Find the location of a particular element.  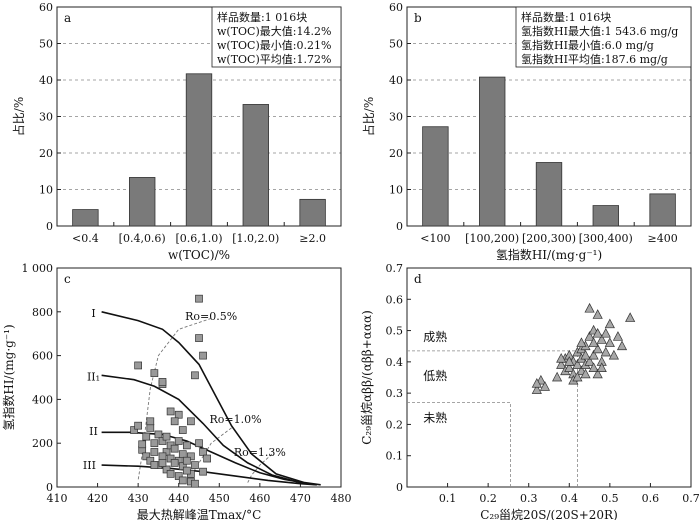

c-curve-label: I is located at coordinates (93, 313).